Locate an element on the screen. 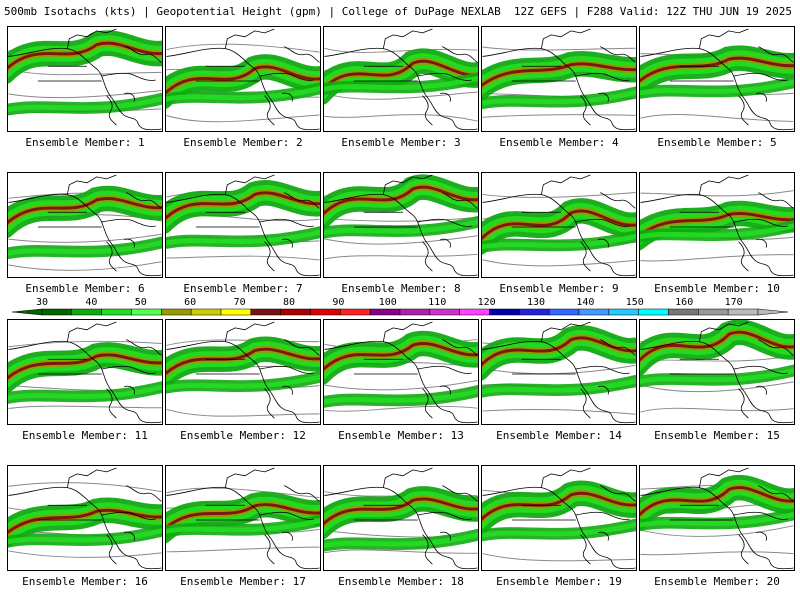 This screenshot has width=800, height=600. colorbar-tick-label: 80 is located at coordinates (289, 302).